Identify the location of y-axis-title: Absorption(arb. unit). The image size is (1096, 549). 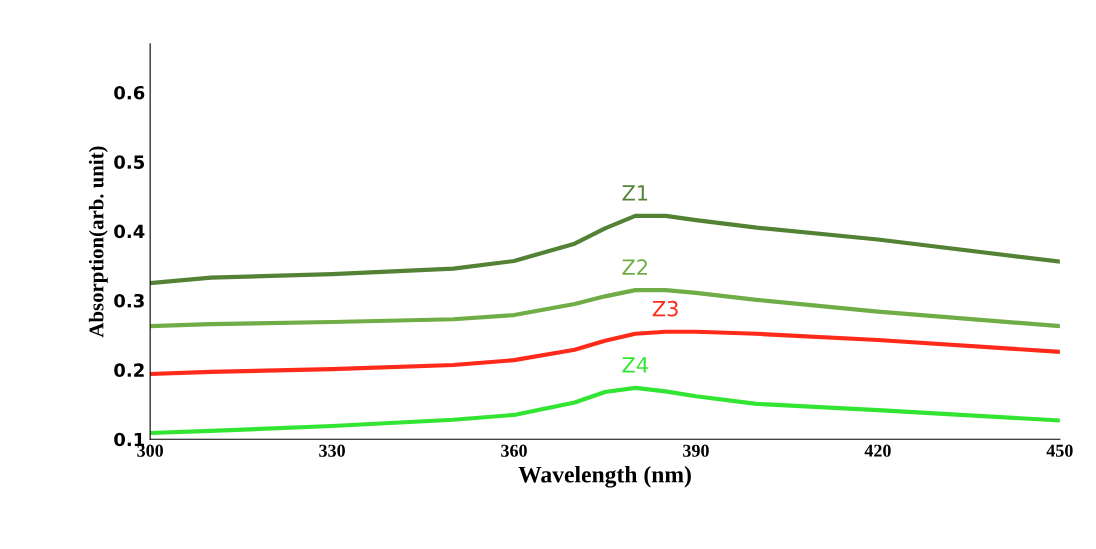
(98, 242).